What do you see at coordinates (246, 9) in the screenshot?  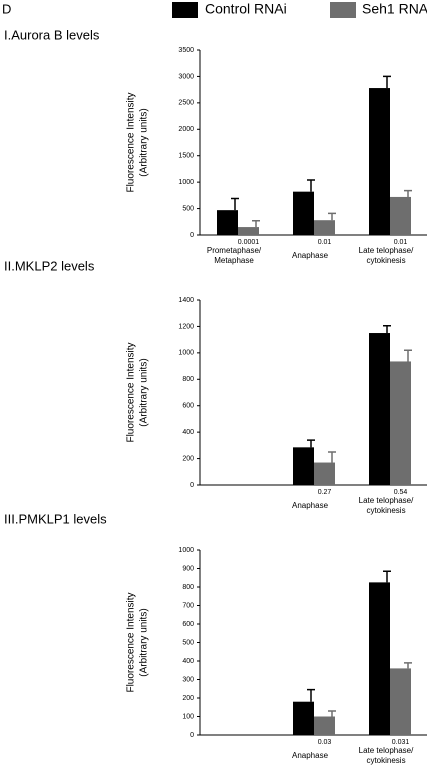 I see `legend-label: Control RNAi` at bounding box center [246, 9].